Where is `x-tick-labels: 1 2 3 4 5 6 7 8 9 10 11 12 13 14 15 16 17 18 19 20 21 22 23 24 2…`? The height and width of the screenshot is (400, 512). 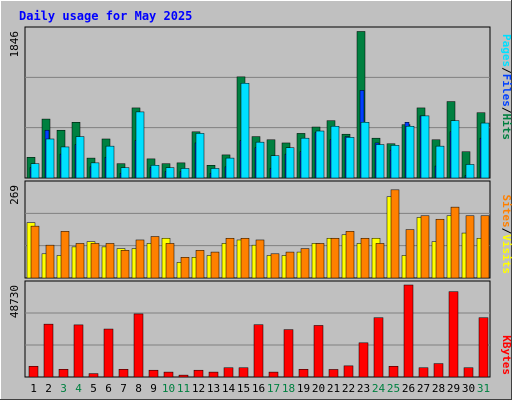
x-tick-labels: 1 2 3 4 5 6 7 8 9 10 11 12 13 14 15 16 17 18 19 20 21 22 23 24 2… is located at coordinates (260, 388).